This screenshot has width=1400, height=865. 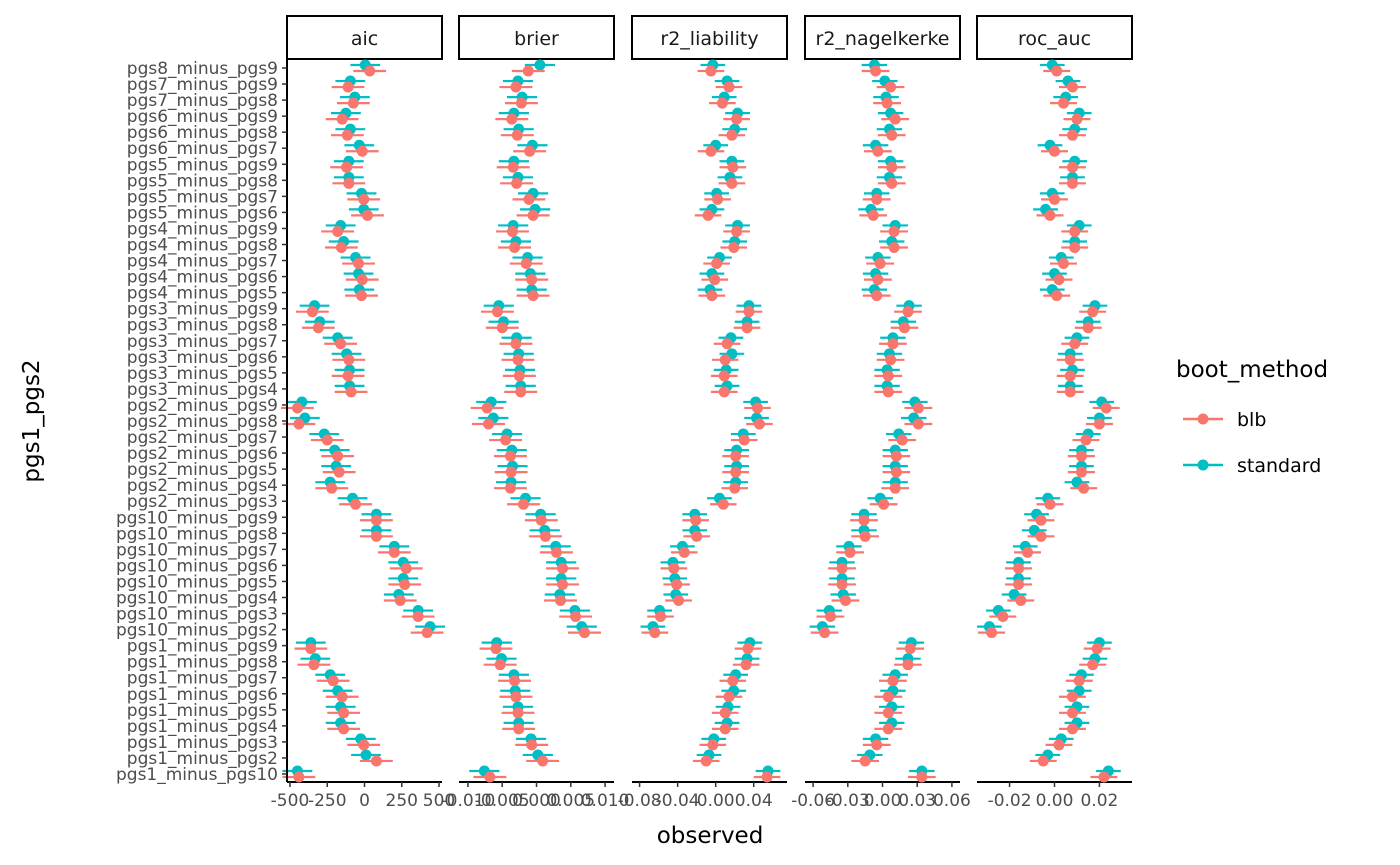 I want to click on series-blb-roc-auc, so click(x=1049, y=424).